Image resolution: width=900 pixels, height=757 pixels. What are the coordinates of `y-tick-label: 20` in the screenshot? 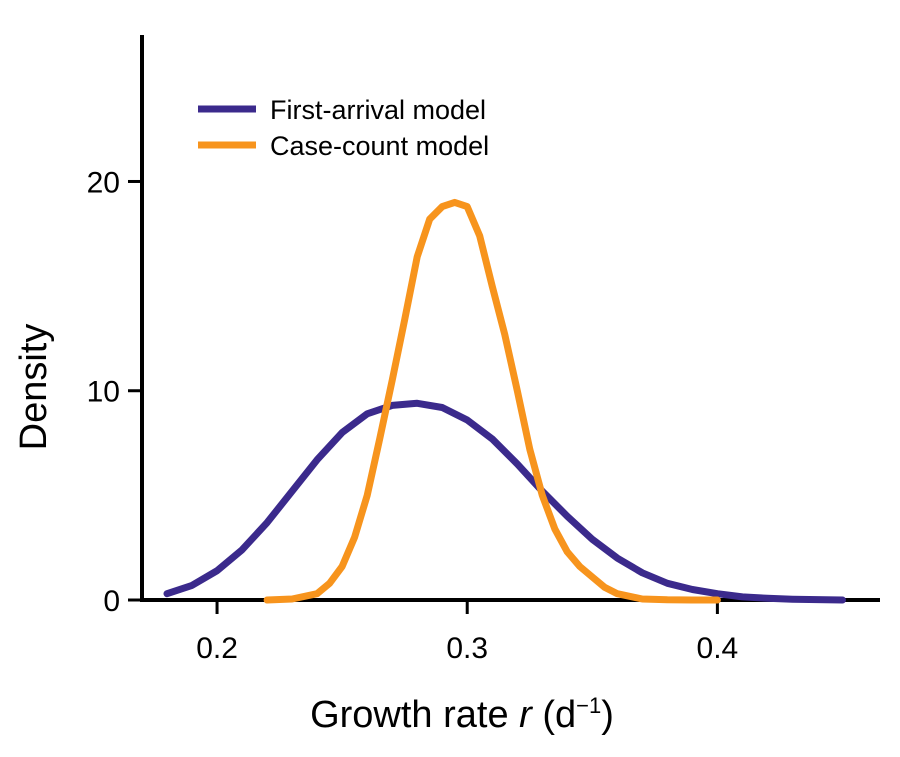 It's located at (103, 182).